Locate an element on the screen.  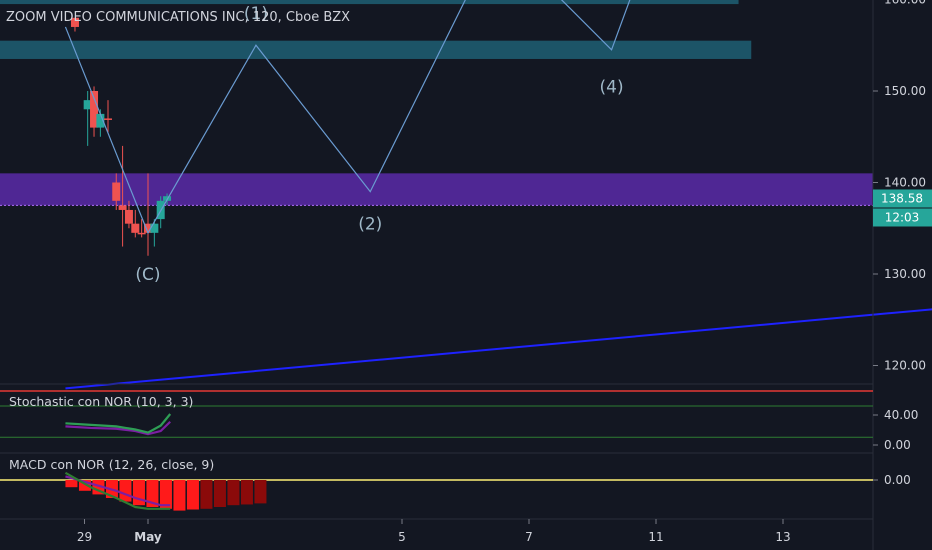
macd-line is located at coordinates (117, 490).